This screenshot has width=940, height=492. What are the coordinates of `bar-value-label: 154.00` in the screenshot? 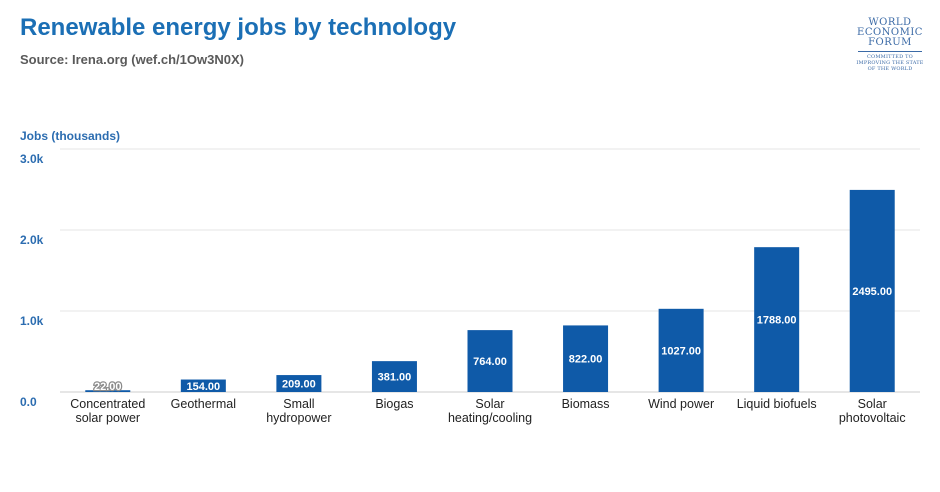 It's located at (204, 387).